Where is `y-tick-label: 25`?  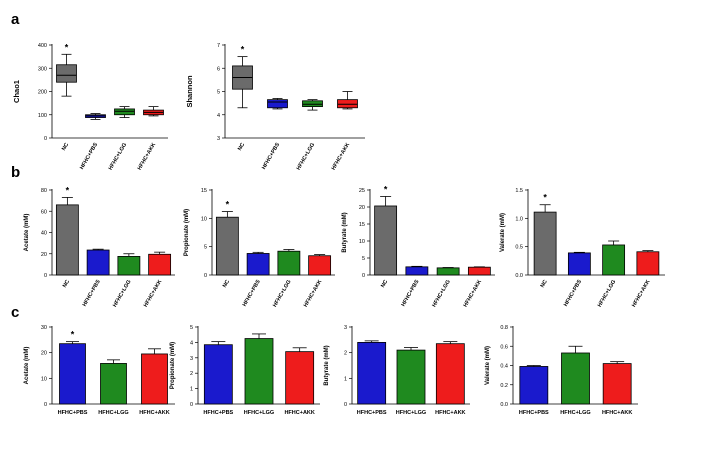
y-tick-label: 25 is located at coordinates (362, 191).